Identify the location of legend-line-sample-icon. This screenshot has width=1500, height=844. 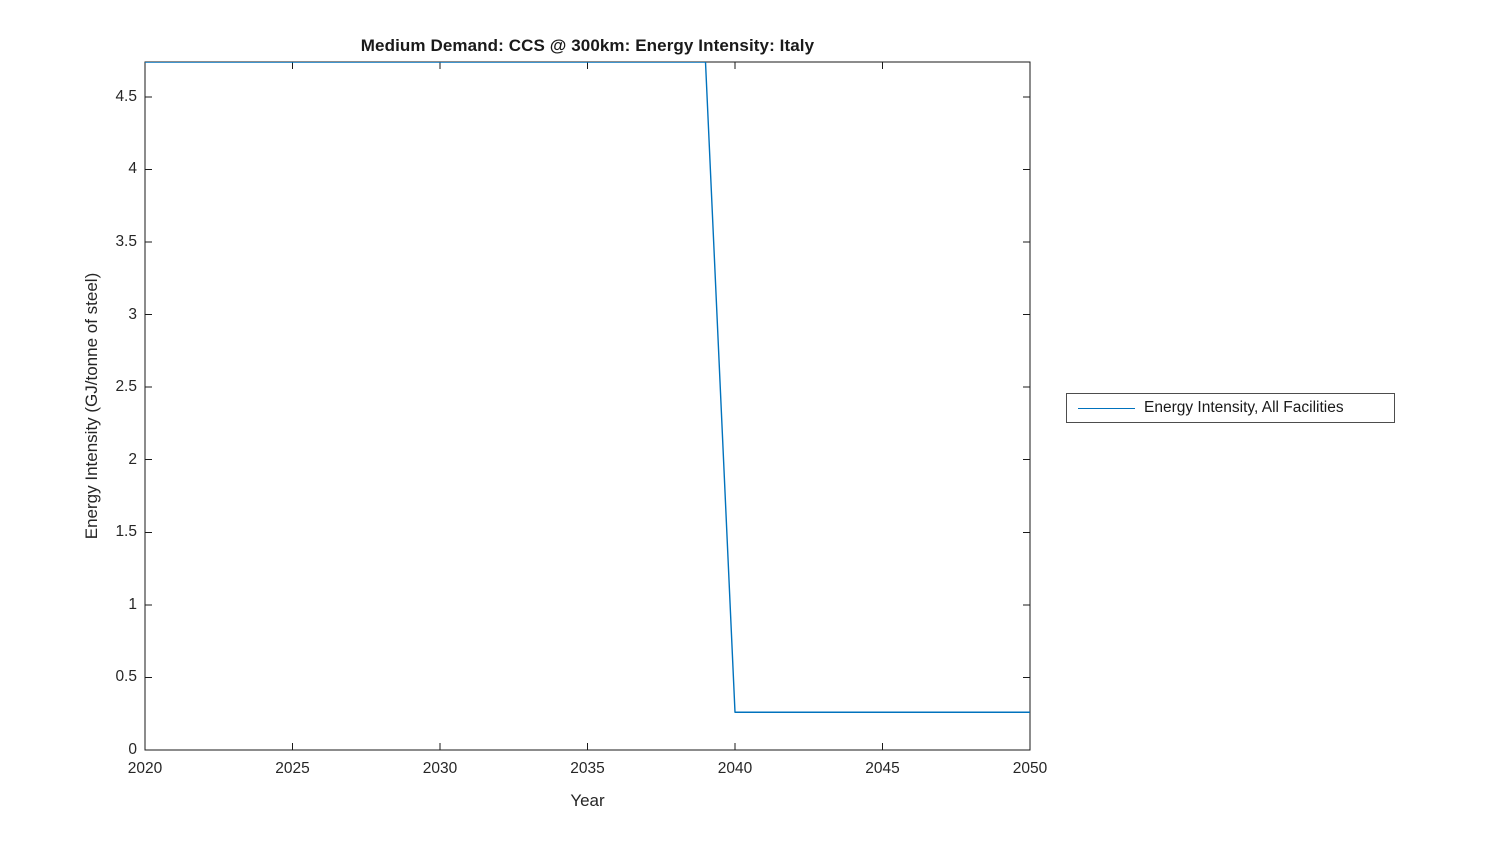
(1106, 408).